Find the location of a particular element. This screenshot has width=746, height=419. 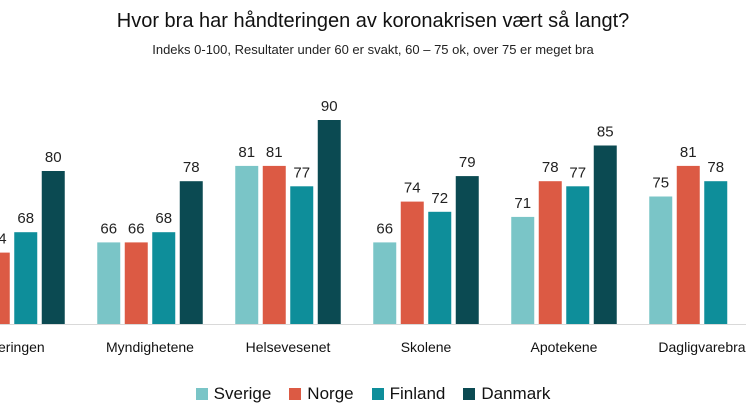

category-label-dagligvarebransjen: Dagligvarebra is located at coordinates (701, 347).